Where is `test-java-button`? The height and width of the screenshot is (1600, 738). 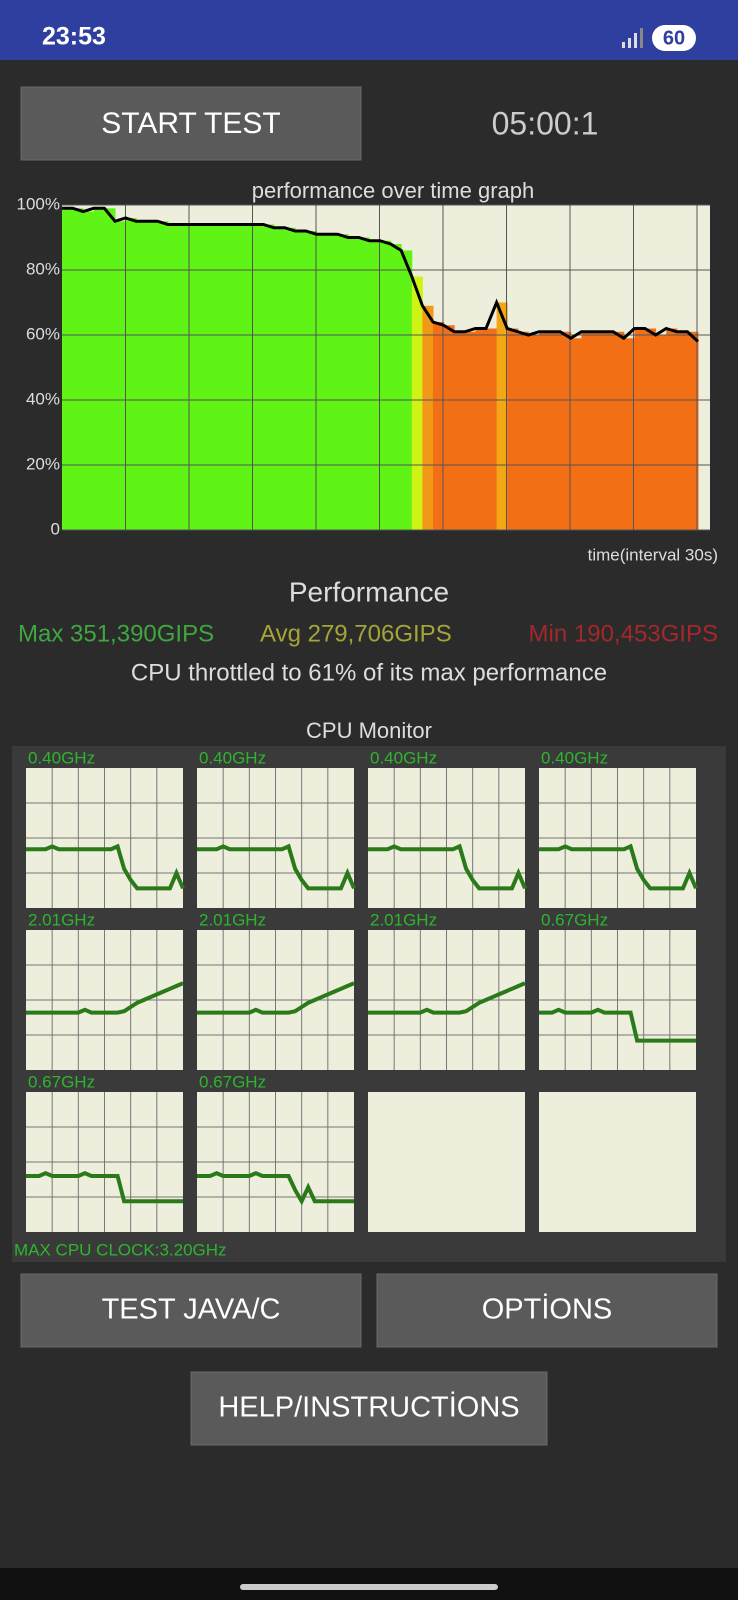
test-java-button is located at coordinates (191, 1310).